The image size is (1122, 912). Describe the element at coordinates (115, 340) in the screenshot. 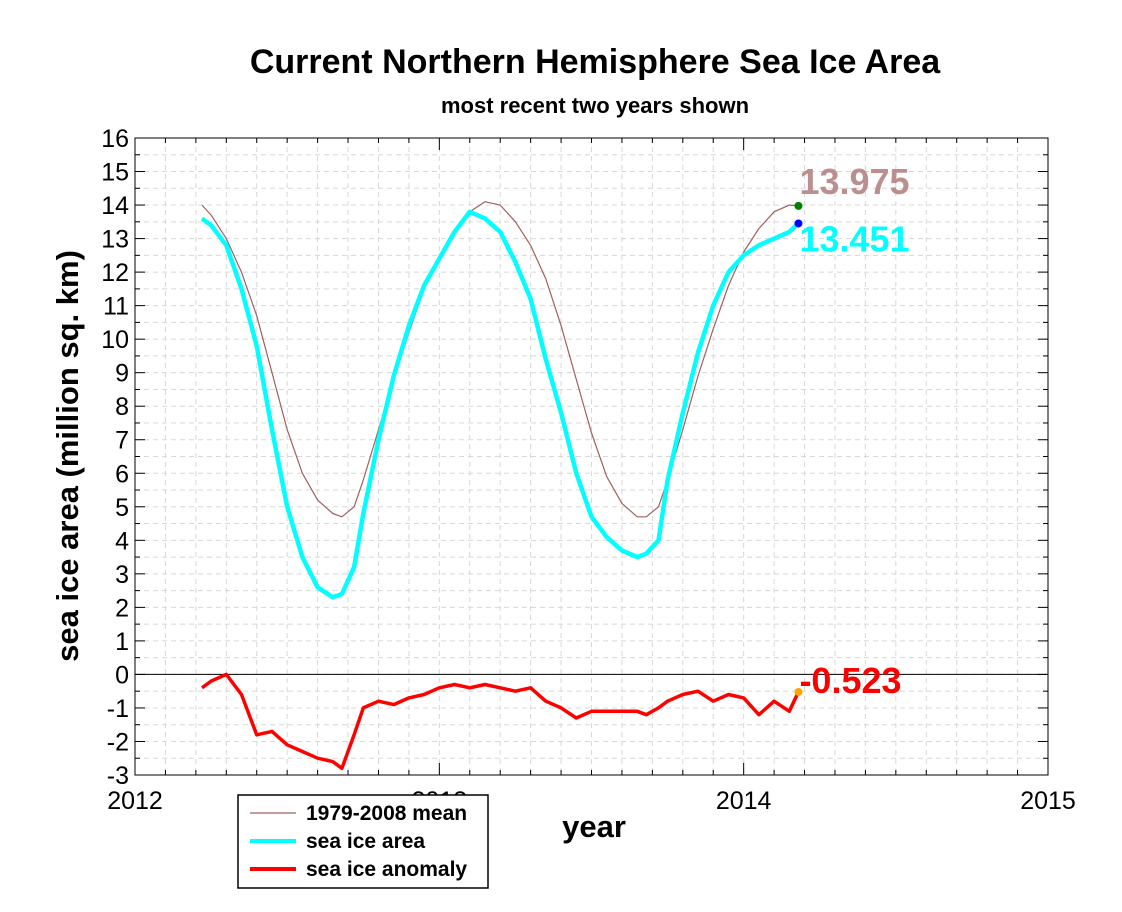

I see `y-tick-label: 10` at that location.